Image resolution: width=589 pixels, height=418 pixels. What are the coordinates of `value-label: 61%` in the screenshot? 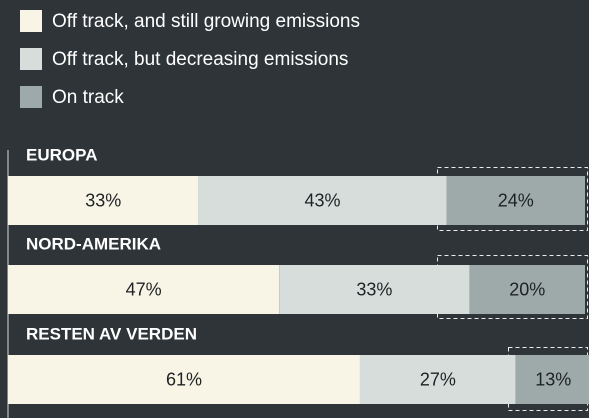 It's located at (184, 379).